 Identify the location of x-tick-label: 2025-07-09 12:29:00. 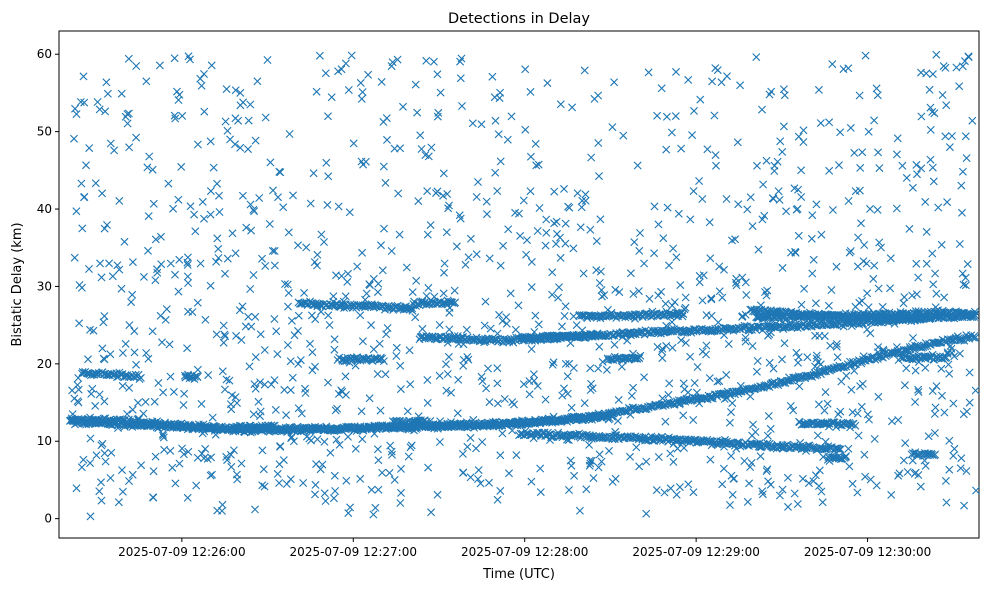
(695, 552).